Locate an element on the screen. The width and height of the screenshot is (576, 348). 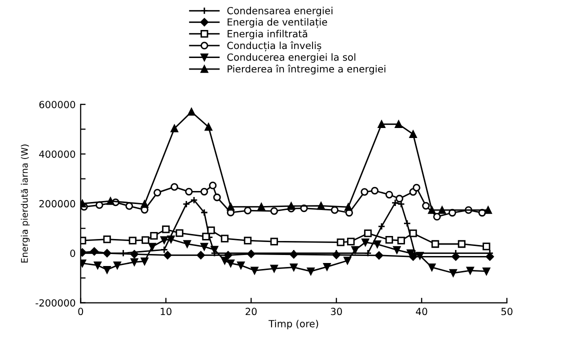
x-tick-label: 0 is located at coordinates (81, 312).